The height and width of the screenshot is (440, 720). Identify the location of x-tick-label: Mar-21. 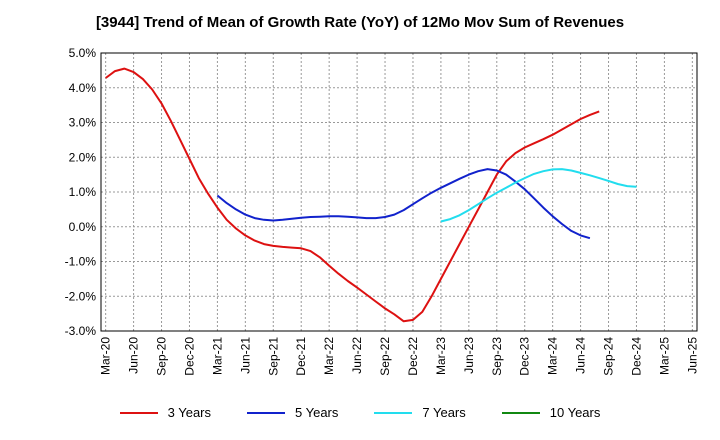
(217, 356).